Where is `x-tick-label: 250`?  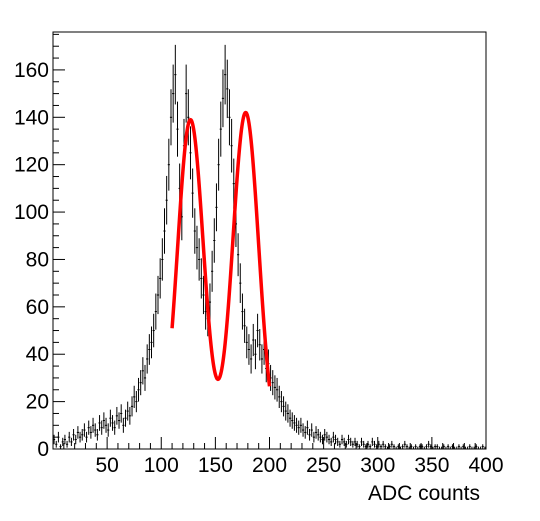 x-tick-label: 250 is located at coordinates (323, 465).